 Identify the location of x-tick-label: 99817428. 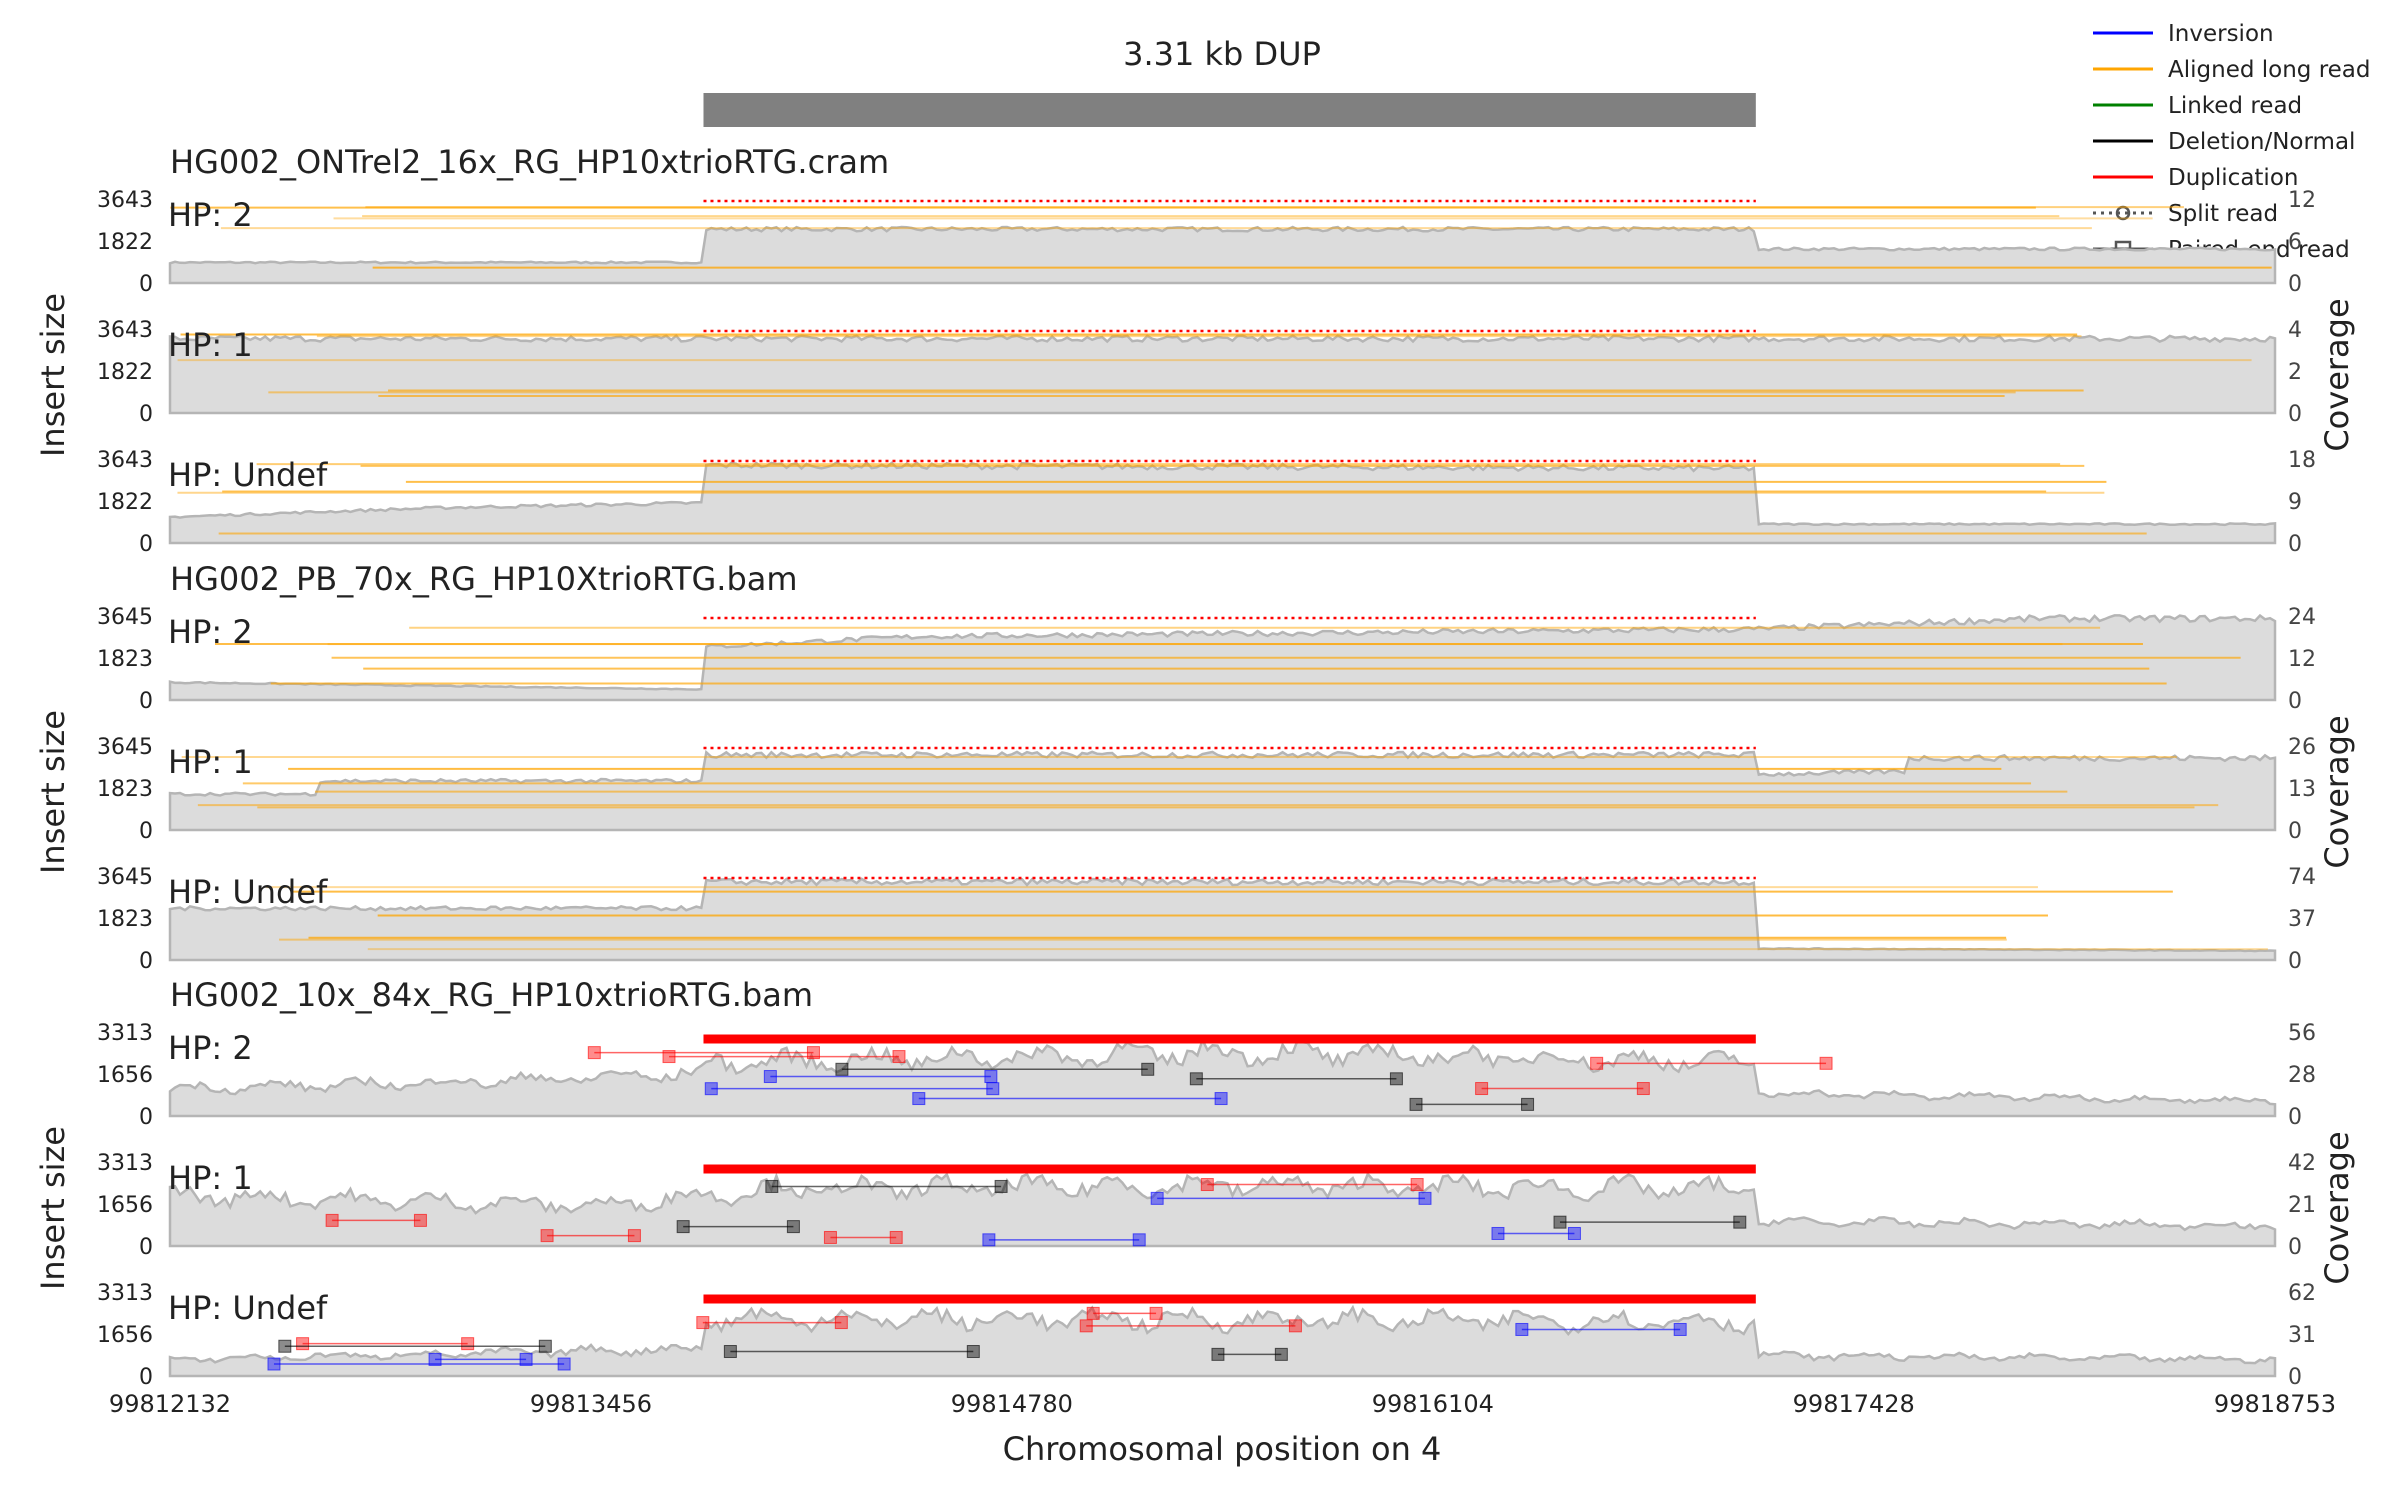
(1854, 1404).